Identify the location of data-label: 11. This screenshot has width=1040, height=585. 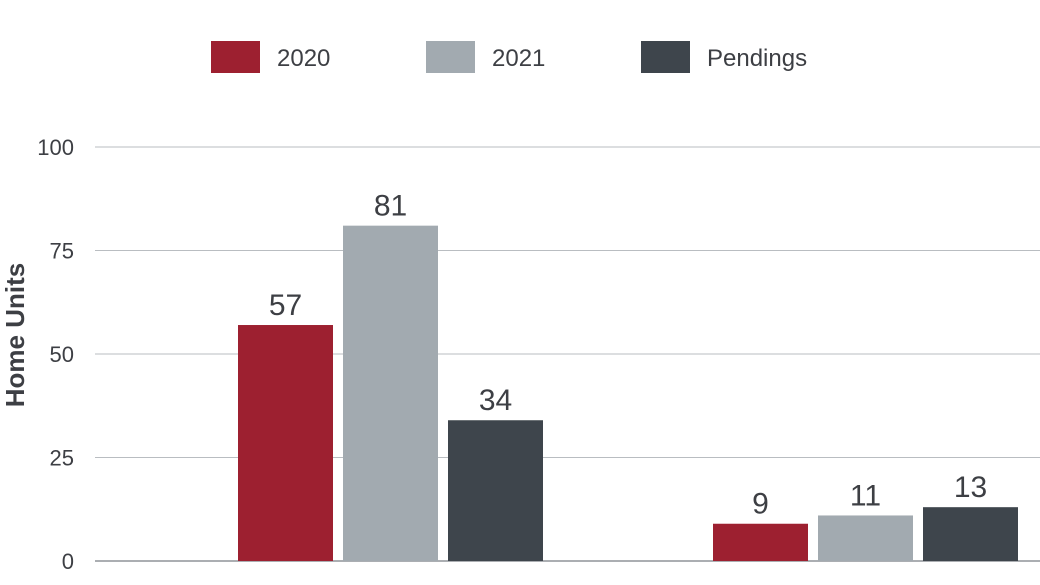
(865, 495).